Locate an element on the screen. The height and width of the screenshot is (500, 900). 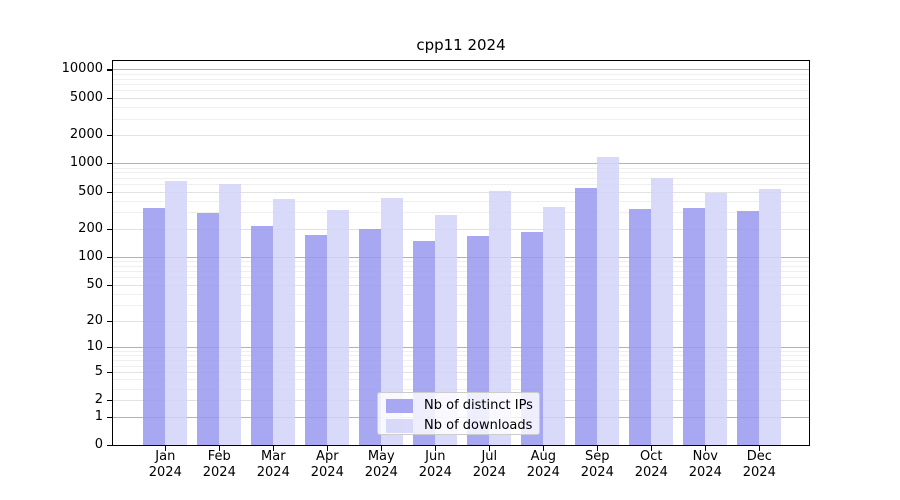
x-tick-label: Jun 2024 is located at coordinates (435, 464).